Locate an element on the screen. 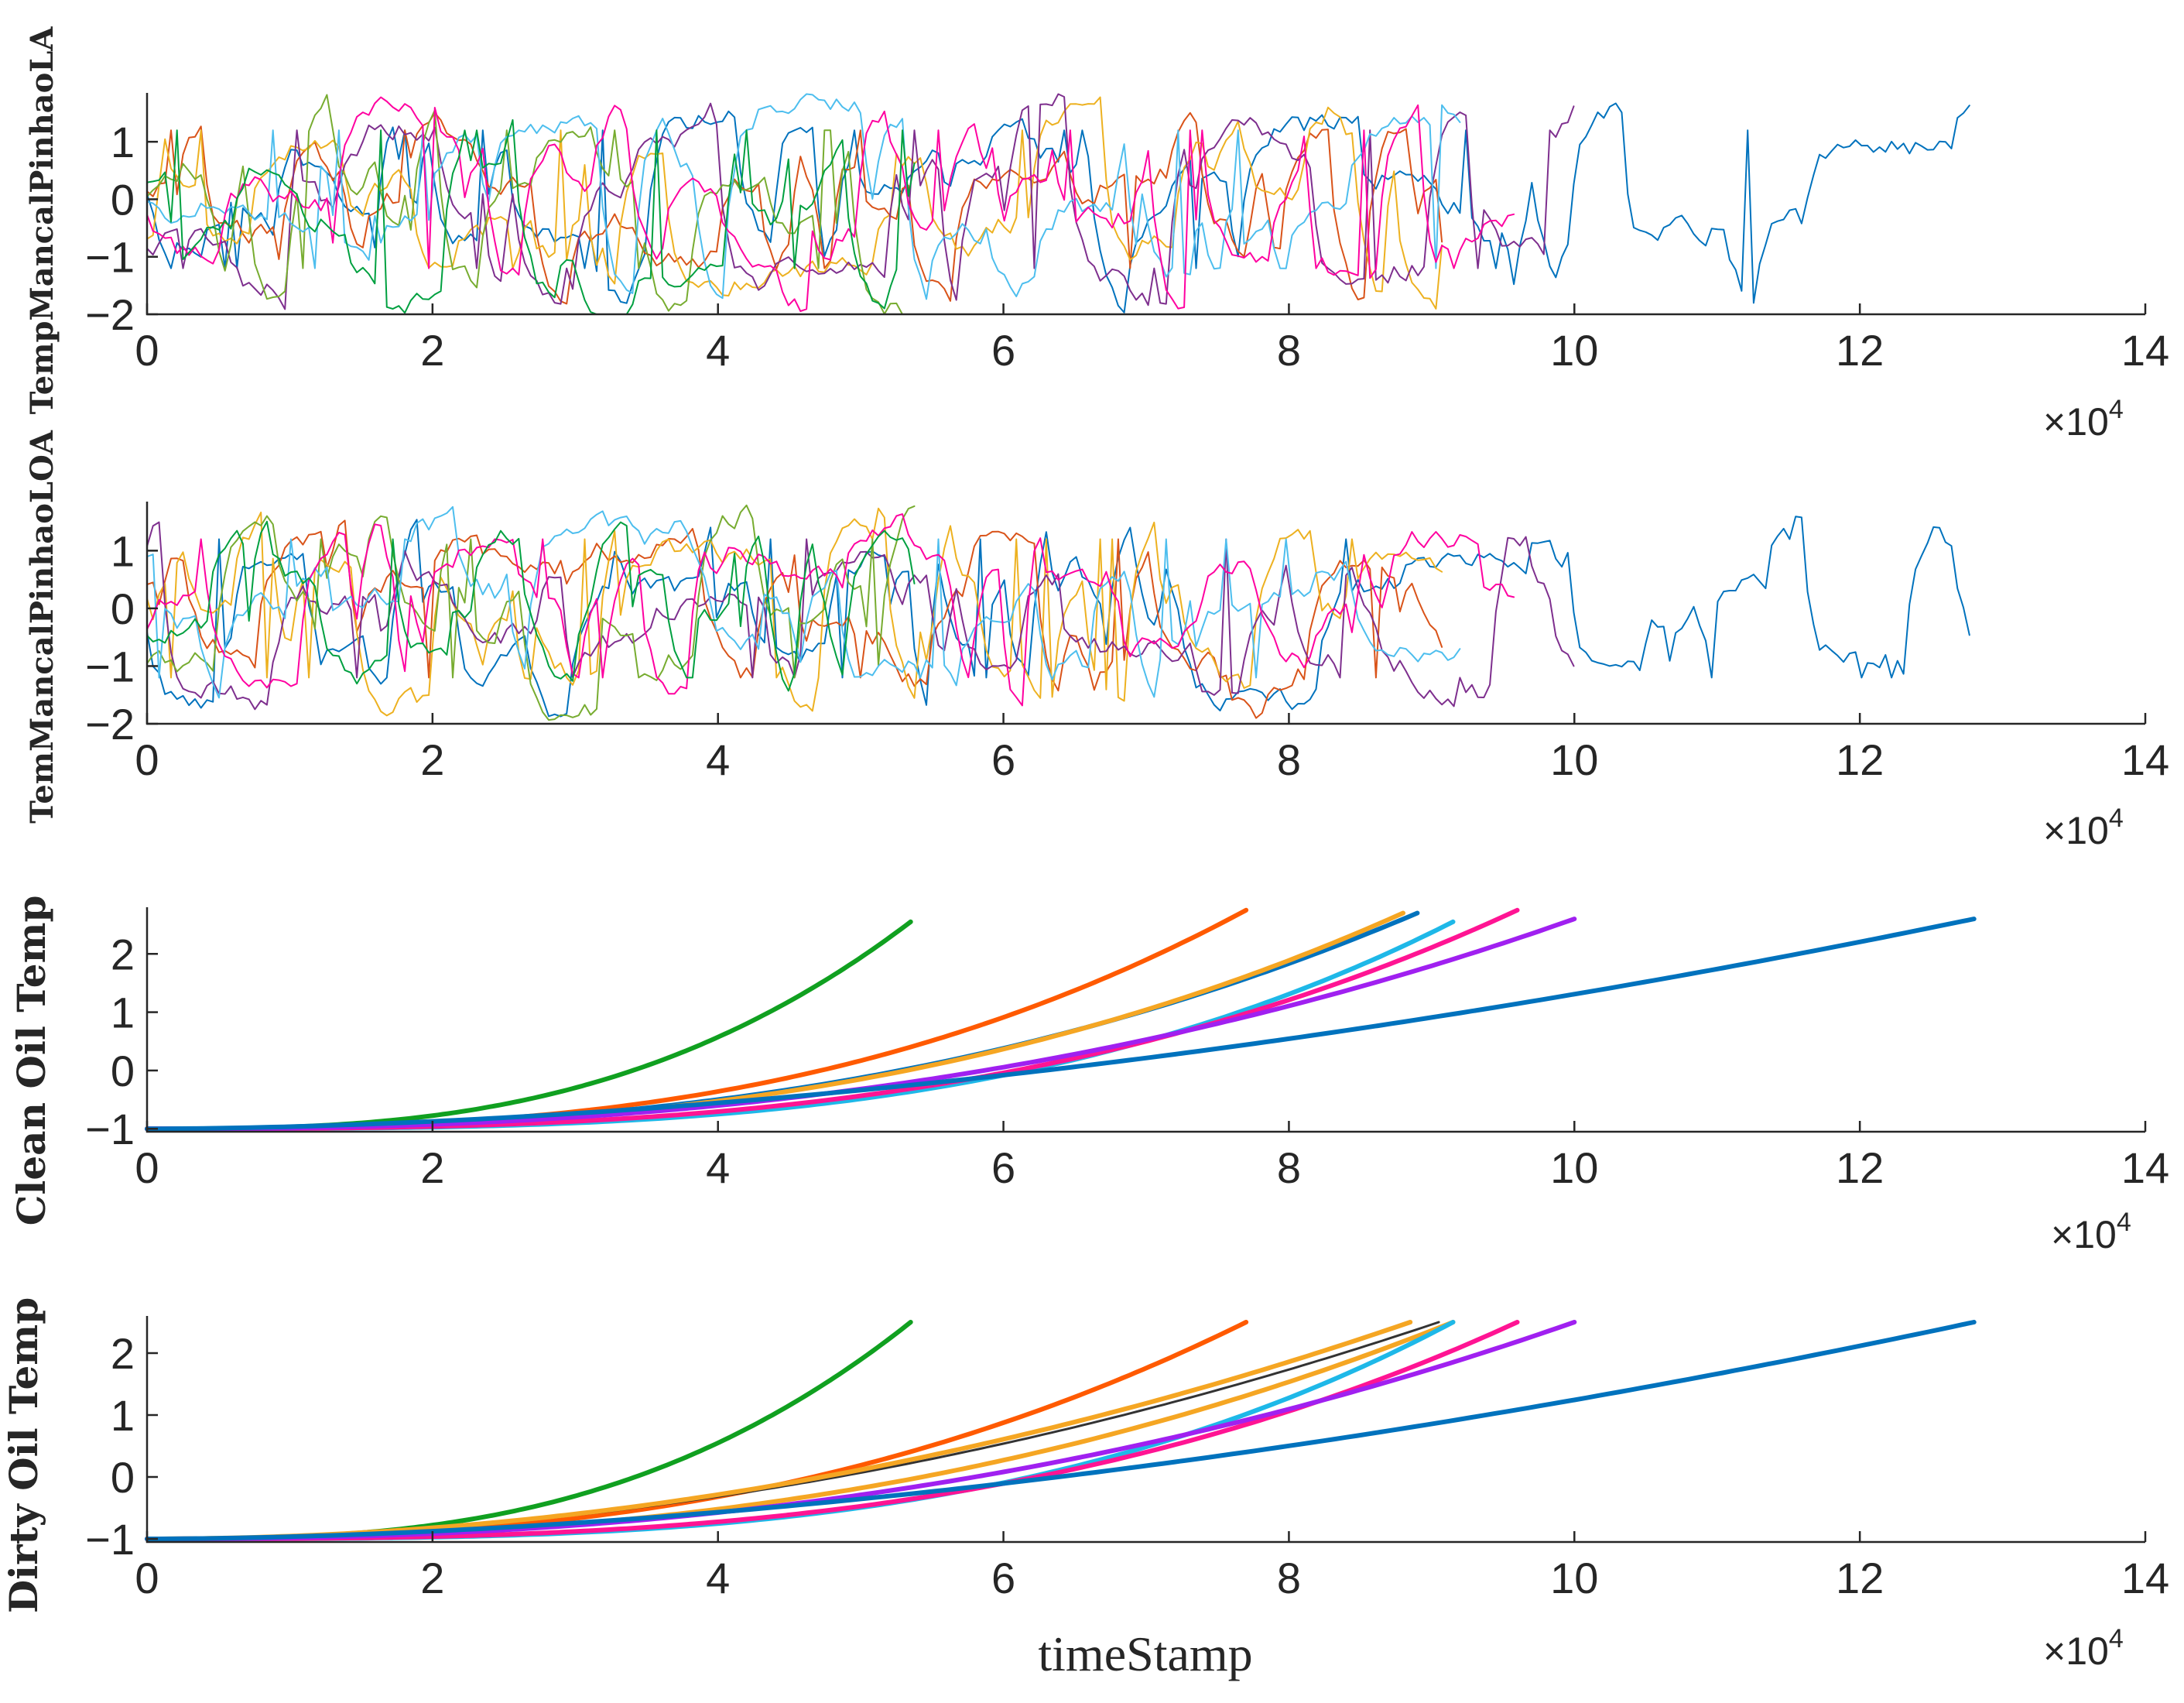 This screenshot has height=1703, width=2184. subplot-2-series is located at coordinates (1058, 612).